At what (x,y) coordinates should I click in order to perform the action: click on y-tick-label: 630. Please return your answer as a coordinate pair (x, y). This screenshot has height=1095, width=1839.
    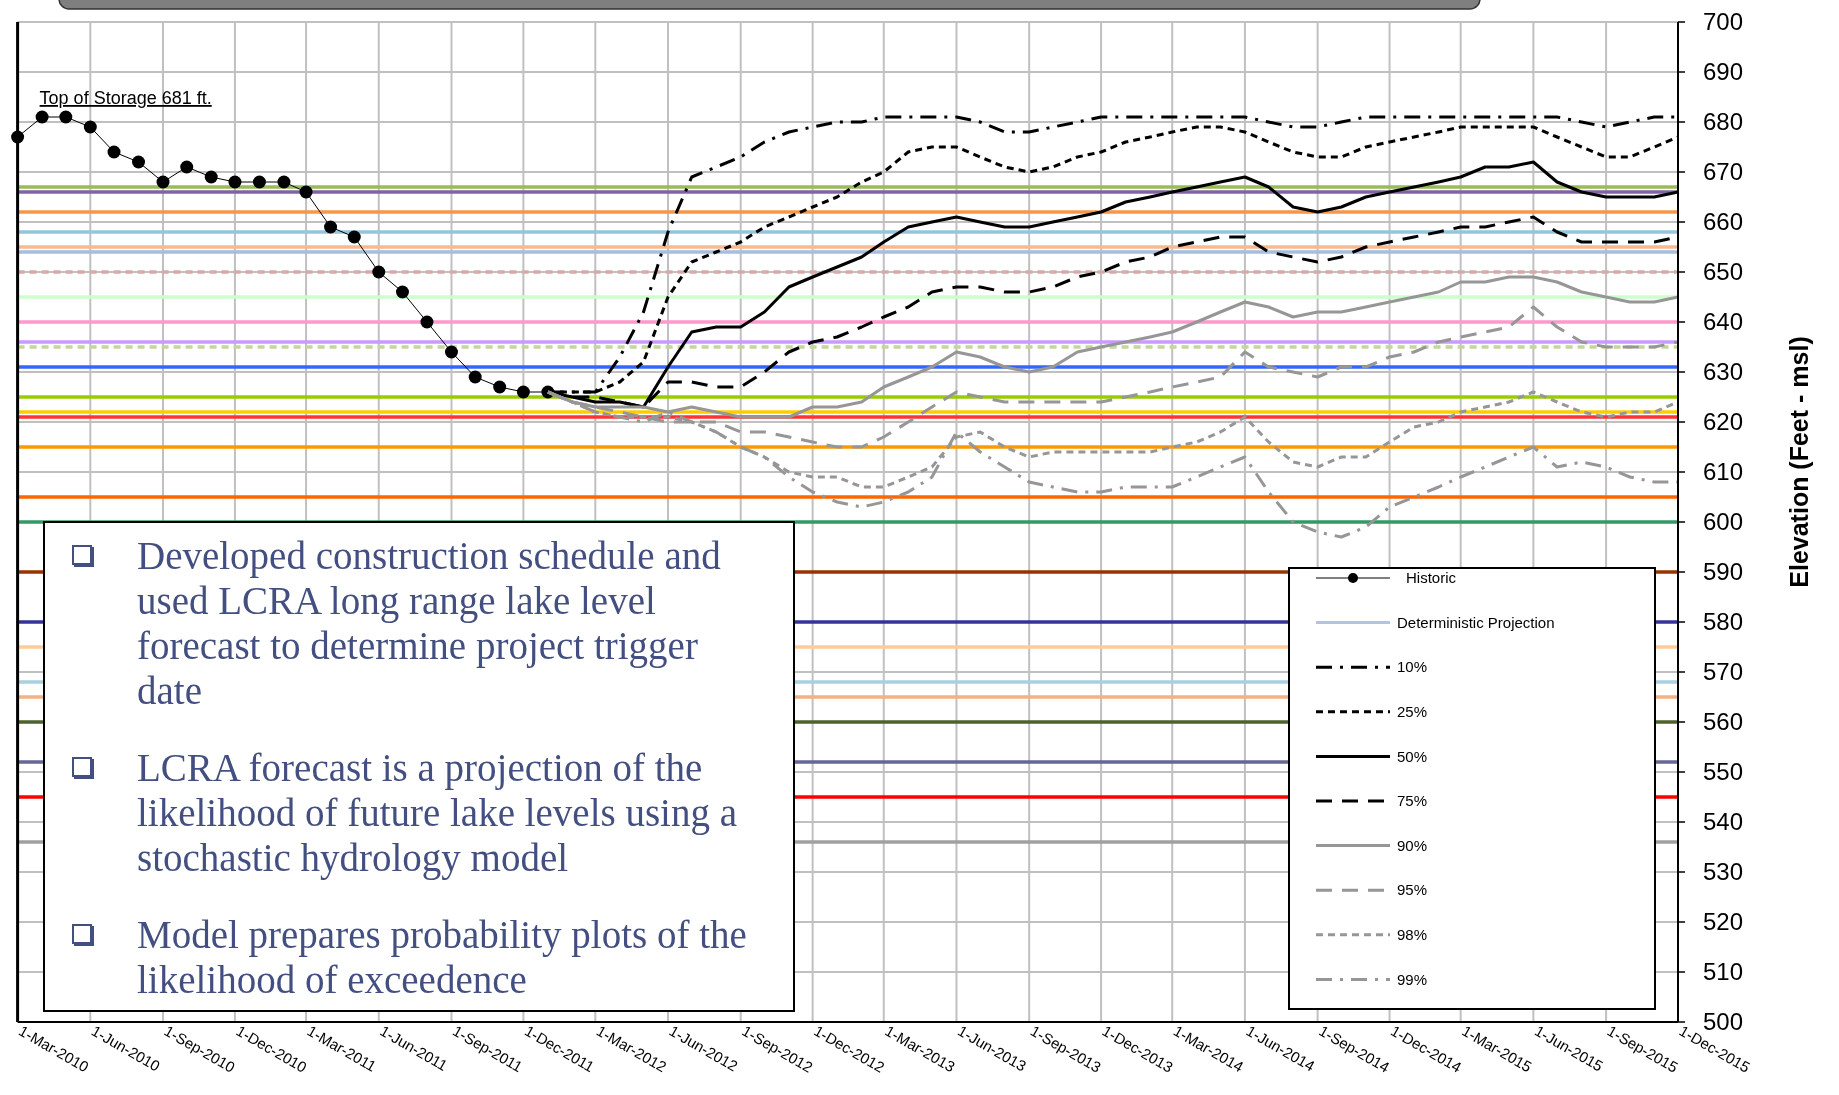
    Looking at the image, I should click on (1723, 372).